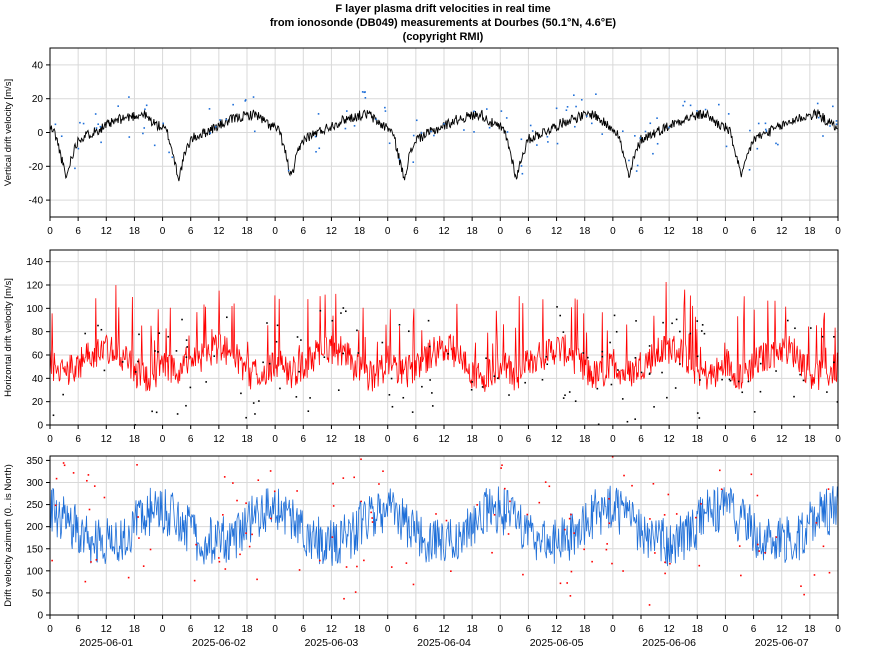  Describe the element at coordinates (40, 616) in the screenshot. I see `y-tick-label: 0` at that location.